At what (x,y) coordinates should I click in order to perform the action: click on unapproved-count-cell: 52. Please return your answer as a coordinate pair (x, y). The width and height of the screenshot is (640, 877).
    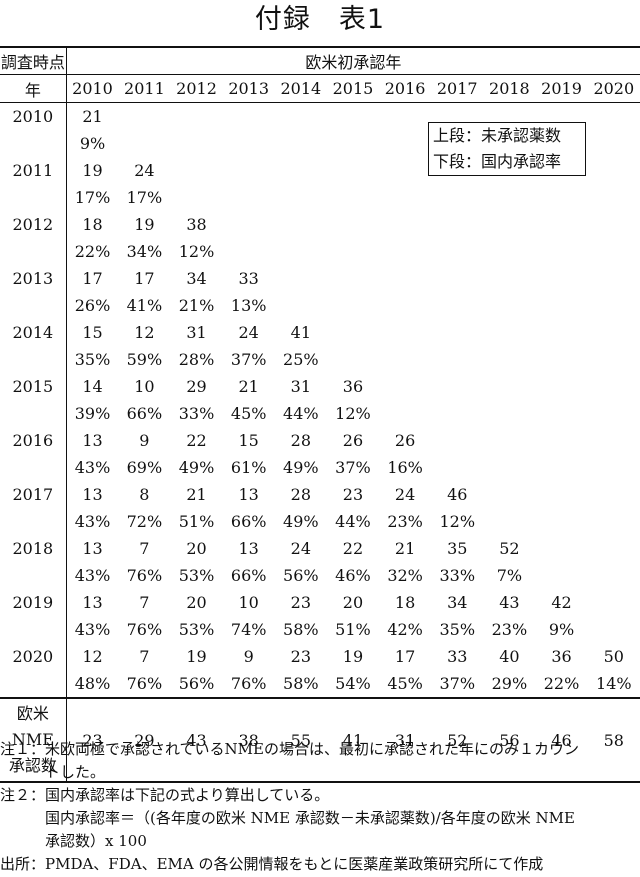
    Looking at the image, I should click on (509, 548).